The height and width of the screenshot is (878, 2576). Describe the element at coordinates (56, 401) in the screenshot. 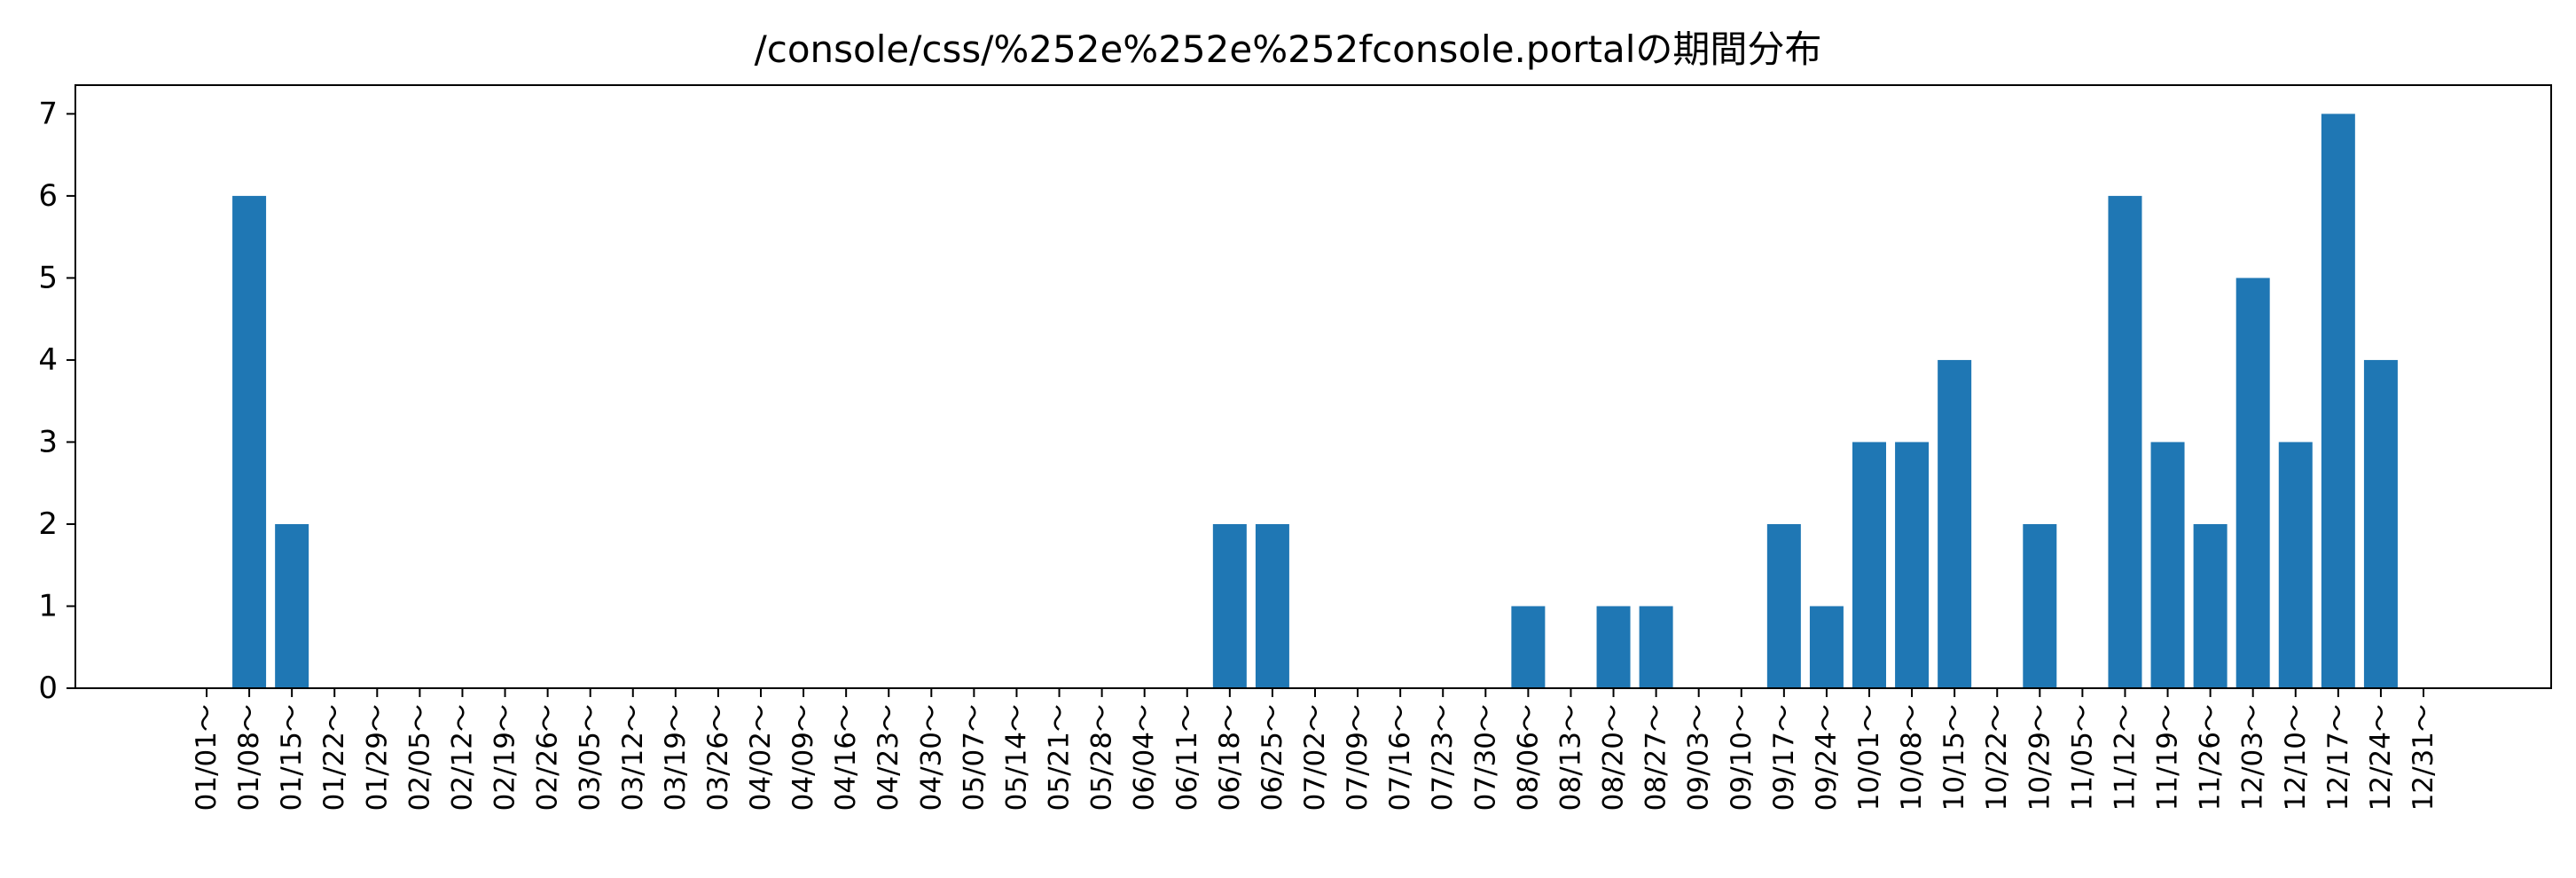

I see `y-axis: 0 1 2 3 4 5 6 7` at that location.